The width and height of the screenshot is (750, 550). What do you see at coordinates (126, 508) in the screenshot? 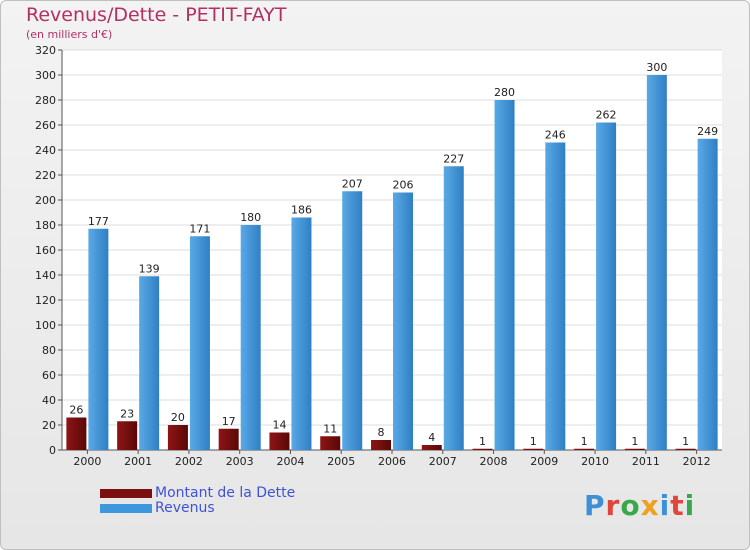
I see `legend-swatch-revenus` at bounding box center [126, 508].